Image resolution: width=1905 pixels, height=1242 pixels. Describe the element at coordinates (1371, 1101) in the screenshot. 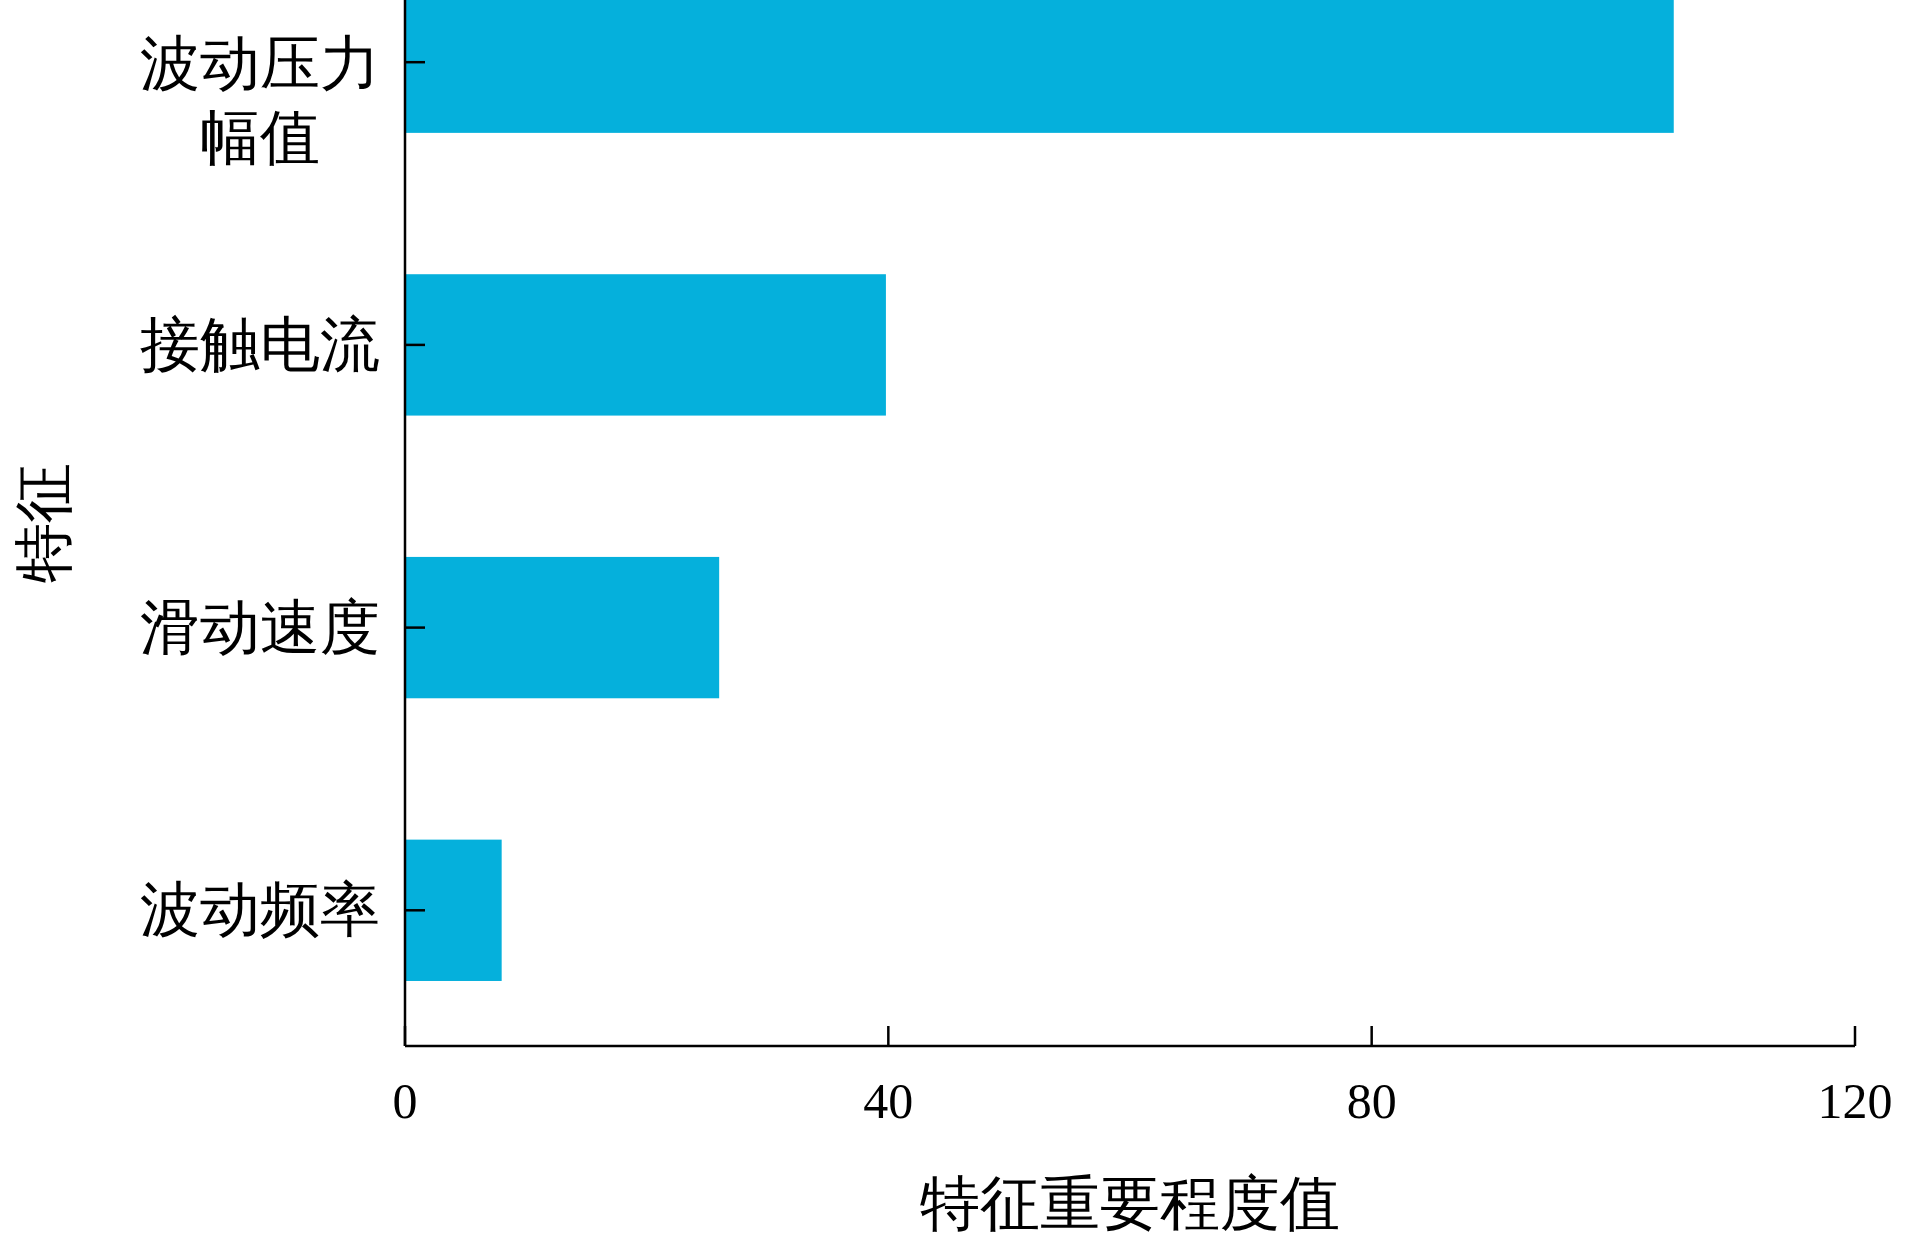

I see `x-tick-label: 80` at that location.